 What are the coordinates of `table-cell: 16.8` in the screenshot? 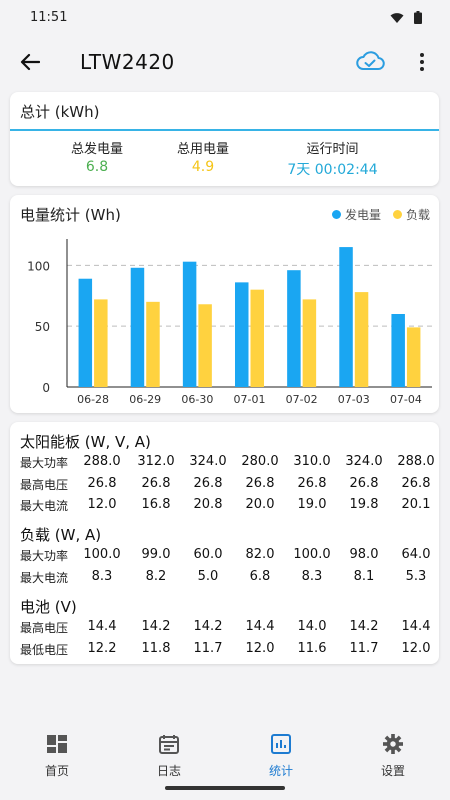 It's located at (156, 504).